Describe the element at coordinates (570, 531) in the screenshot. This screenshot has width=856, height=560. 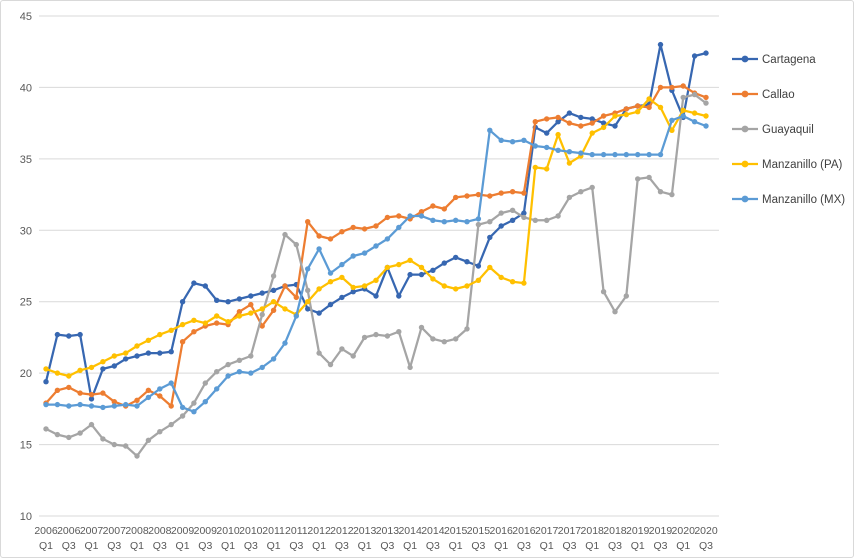
I see `x-tick-year: 2017` at that location.